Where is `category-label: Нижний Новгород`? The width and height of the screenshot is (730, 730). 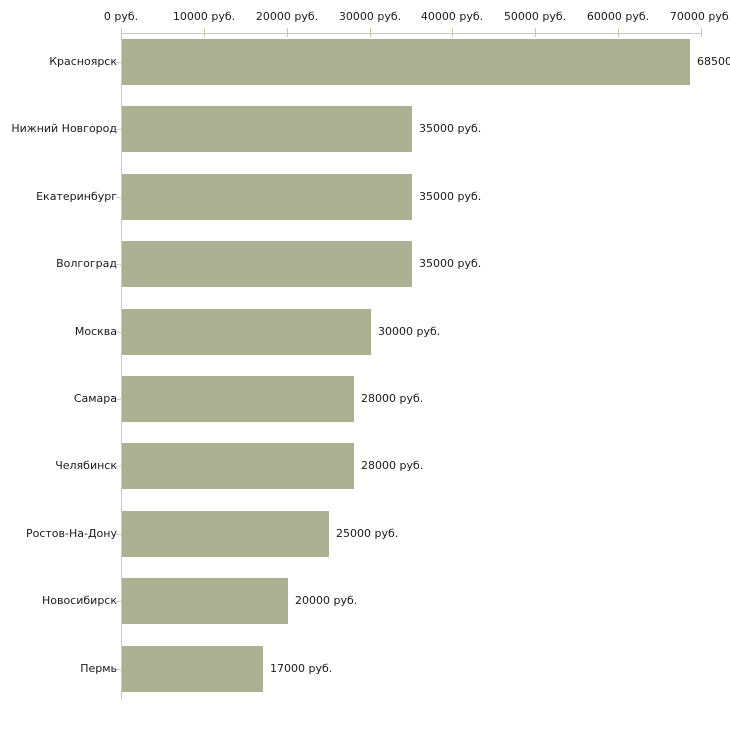 category-label: Нижний Новгород is located at coordinates (64, 128).